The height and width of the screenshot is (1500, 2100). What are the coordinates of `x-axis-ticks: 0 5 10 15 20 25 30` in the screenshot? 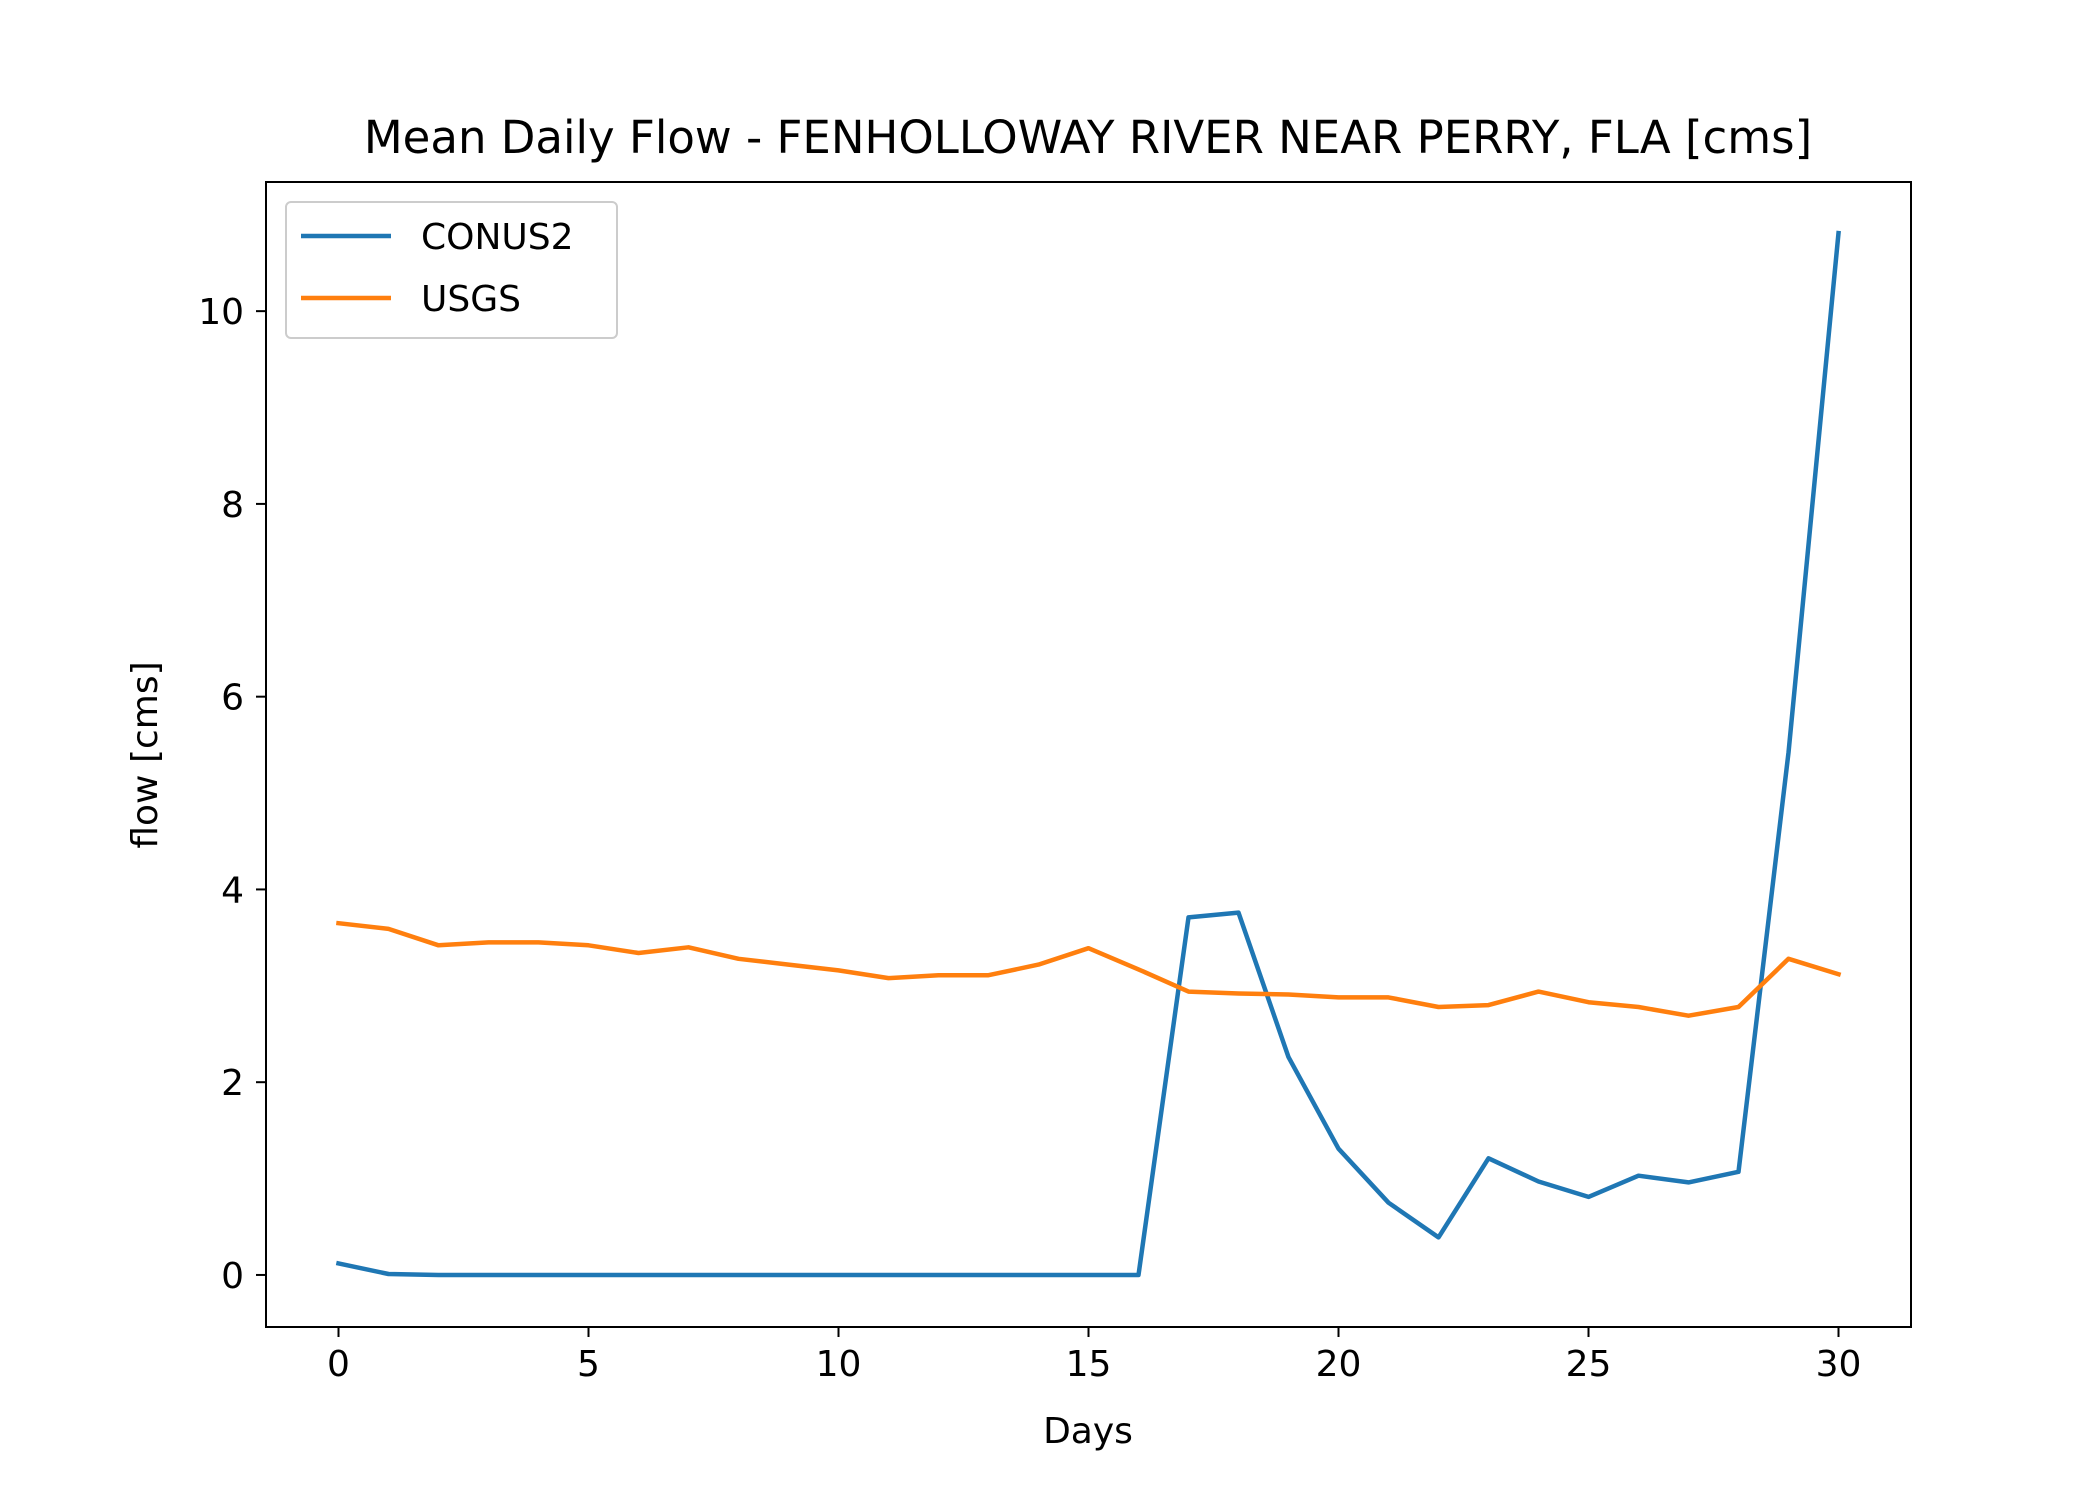 It's located at (1094, 1356).